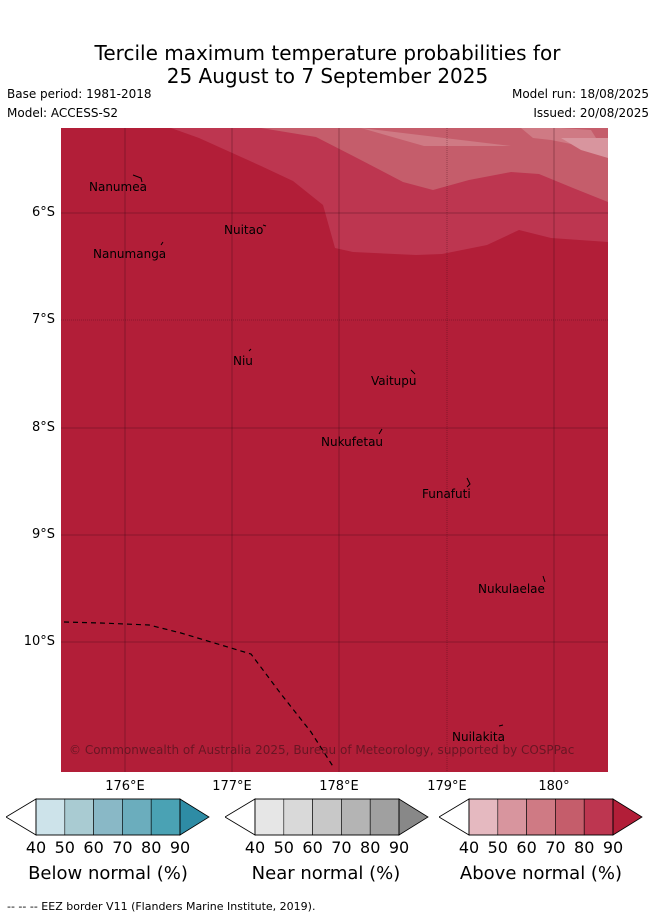 The image size is (655, 919). What do you see at coordinates (151, 847) in the screenshot?
I see `cbar-below-tick: 80` at bounding box center [151, 847].